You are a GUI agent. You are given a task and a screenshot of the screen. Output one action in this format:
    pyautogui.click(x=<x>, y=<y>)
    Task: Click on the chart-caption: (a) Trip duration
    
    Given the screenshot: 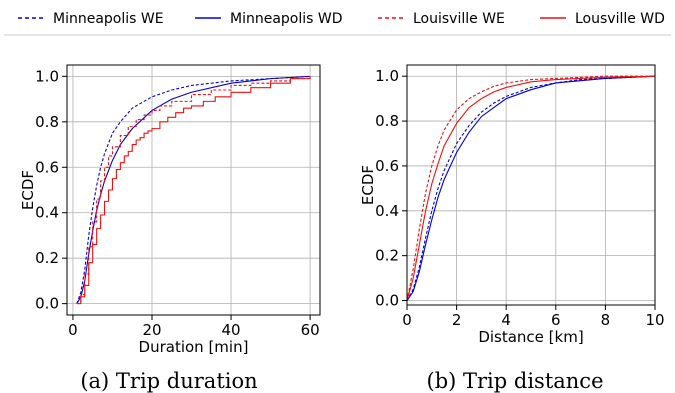 What is the action you would take?
    pyautogui.click(x=168, y=381)
    